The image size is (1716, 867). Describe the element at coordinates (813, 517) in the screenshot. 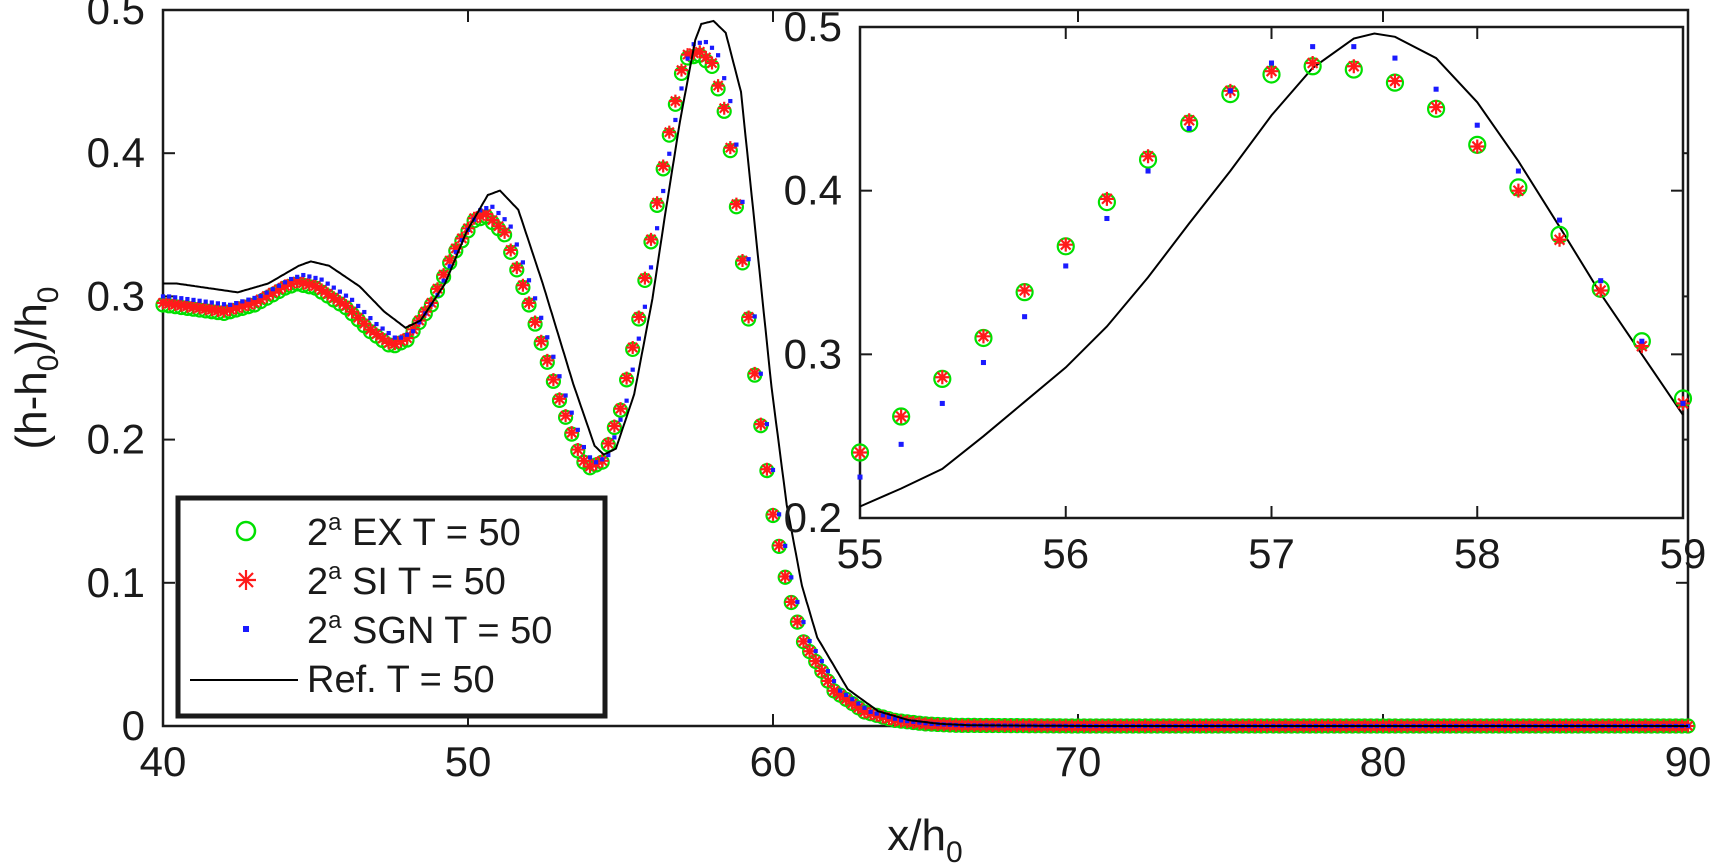

I see `inset-y-tick-label: 0.2` at that location.